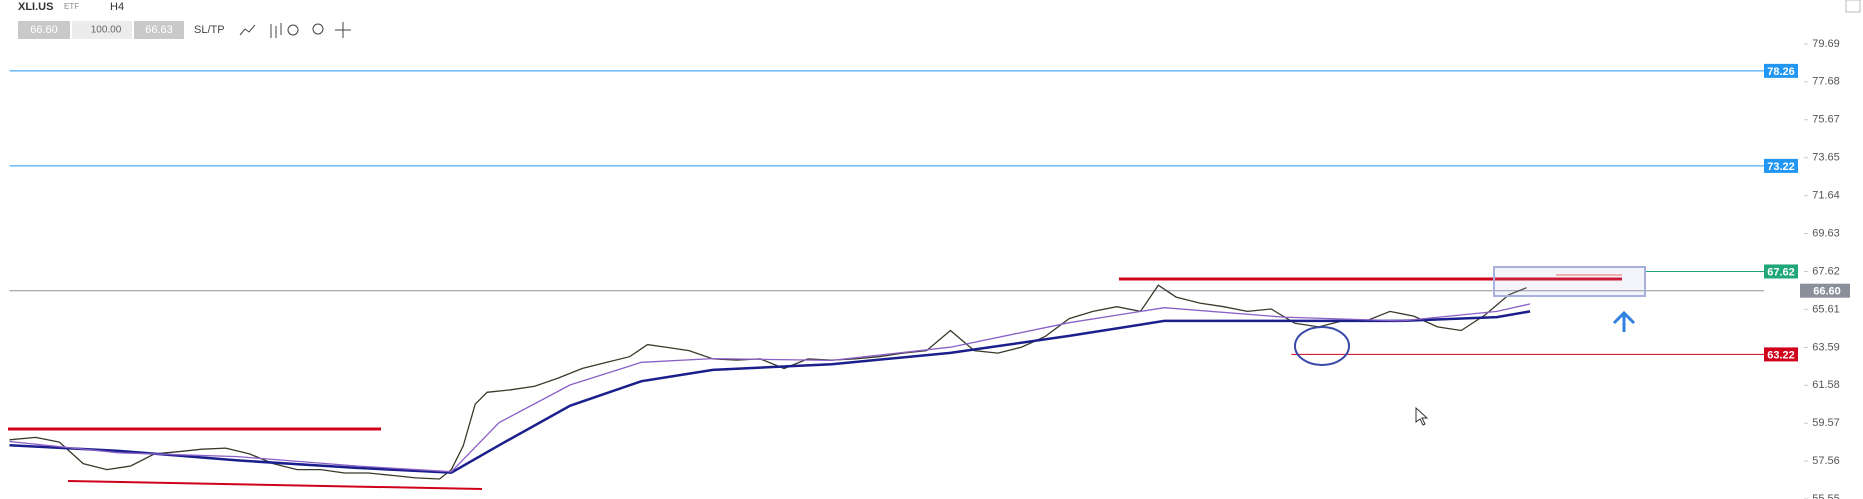 This screenshot has height=499, width=1863. I want to click on level-label: 73.22, so click(1781, 167).